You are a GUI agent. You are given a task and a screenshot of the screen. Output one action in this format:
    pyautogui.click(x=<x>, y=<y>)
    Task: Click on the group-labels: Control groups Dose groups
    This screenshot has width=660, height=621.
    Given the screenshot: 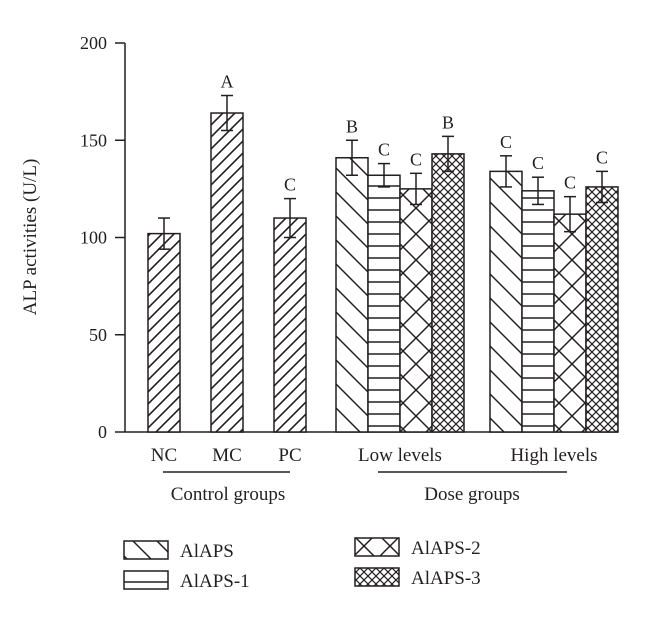 What is the action you would take?
    pyautogui.click(x=365, y=488)
    